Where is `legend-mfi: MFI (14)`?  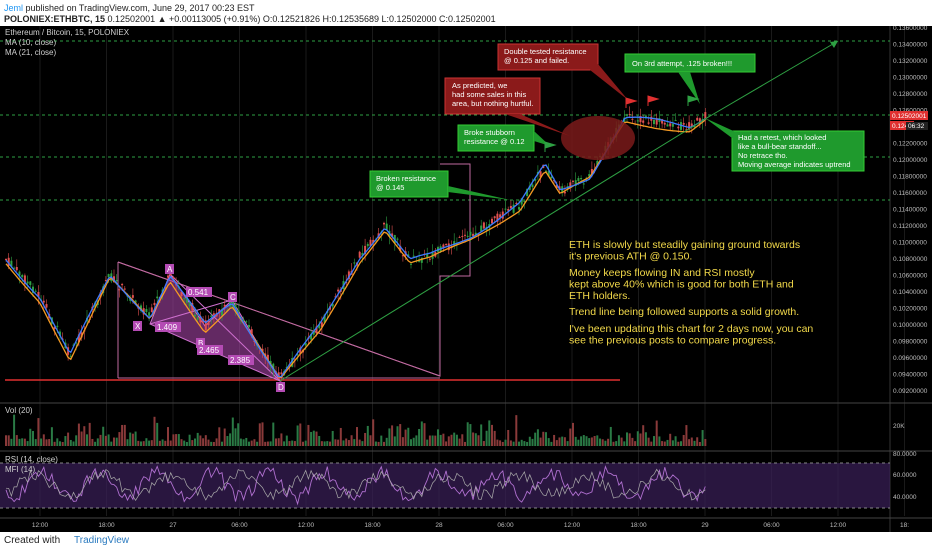 legend-mfi: MFI (14) is located at coordinates (20, 469).